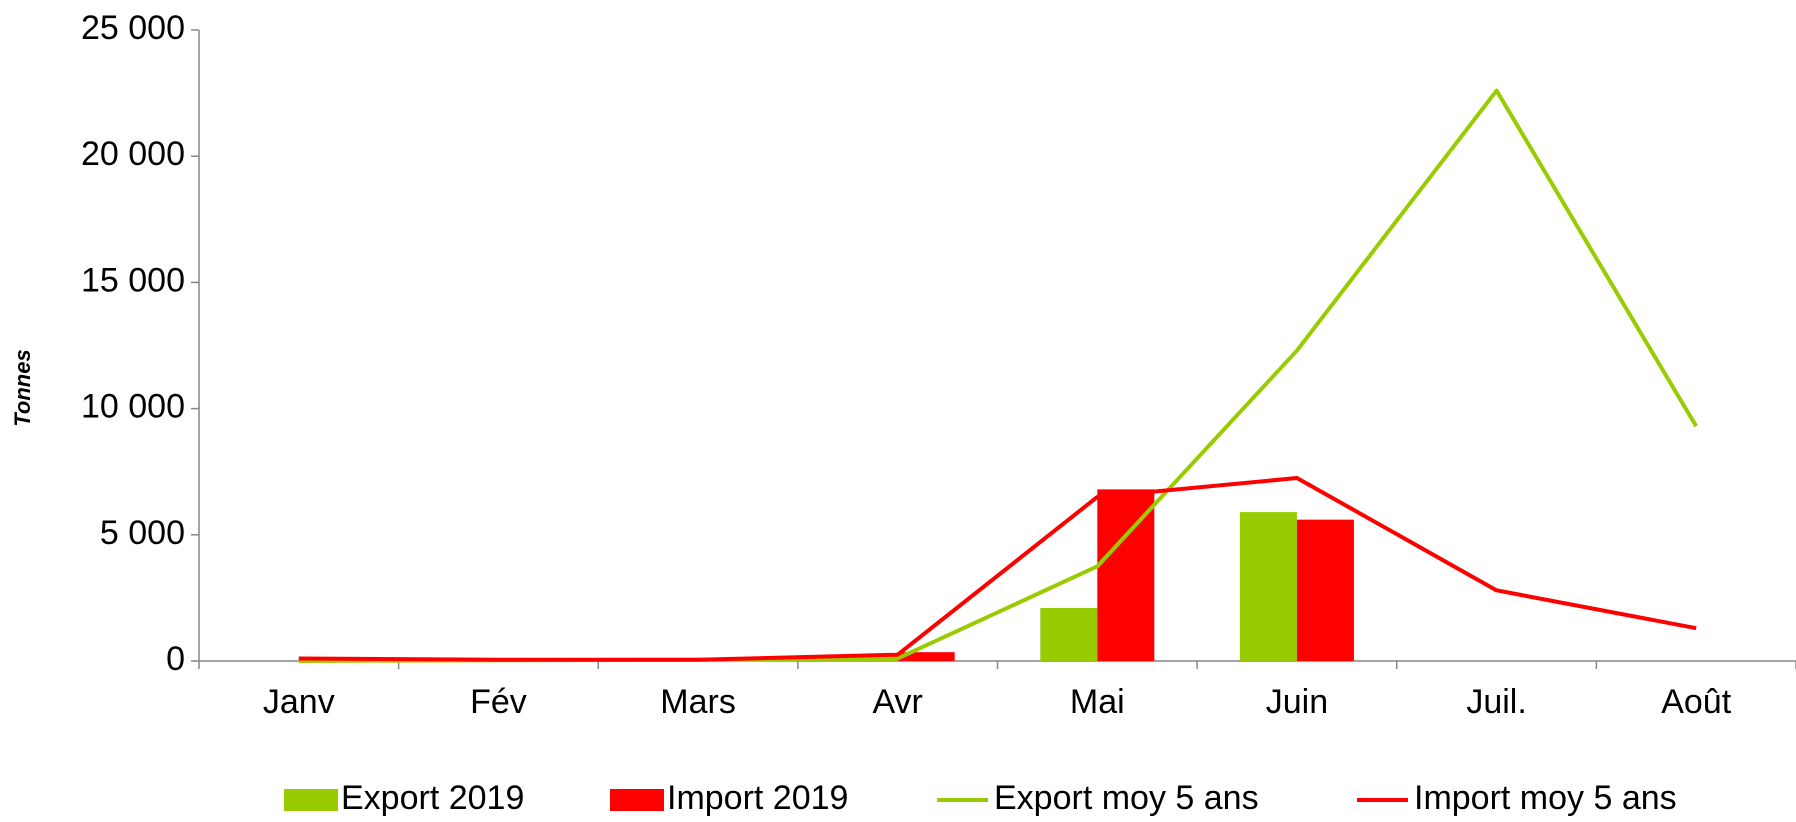  I want to click on x-tick-label: Mai, so click(1097, 702).